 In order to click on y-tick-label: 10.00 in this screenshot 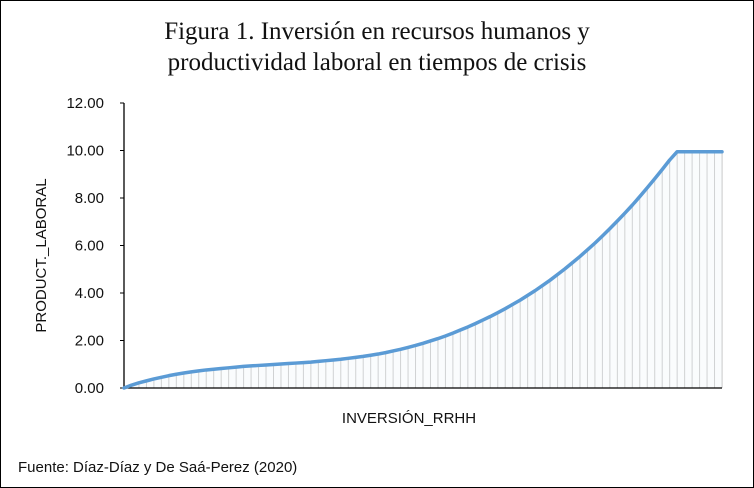, I will do `click(85, 151)`.